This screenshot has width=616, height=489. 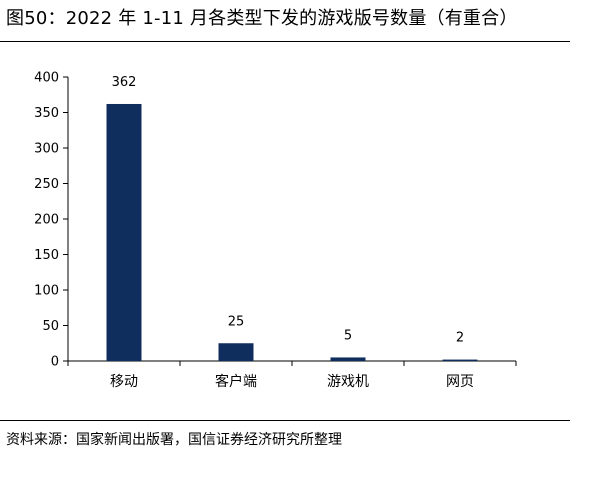 What do you see at coordinates (262, 18) in the screenshot?
I see `chart-title: 图50：2022 年 1-11 月各类型下发的游戏版号数量（有重合）` at bounding box center [262, 18].